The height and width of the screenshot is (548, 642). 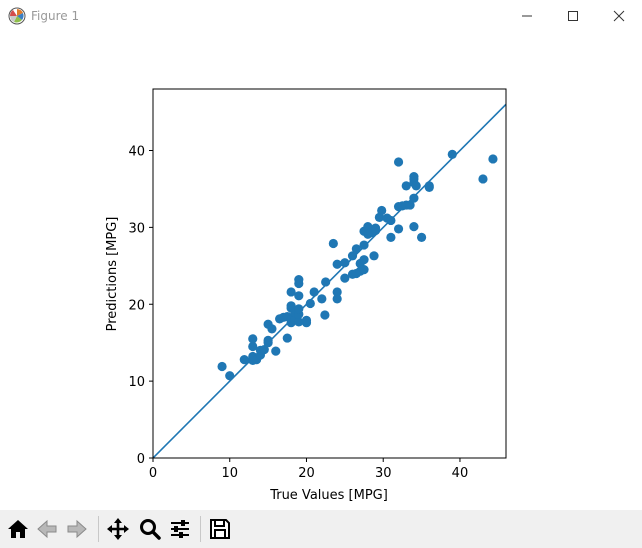 I want to click on maximize-icon, so click(x=573, y=16).